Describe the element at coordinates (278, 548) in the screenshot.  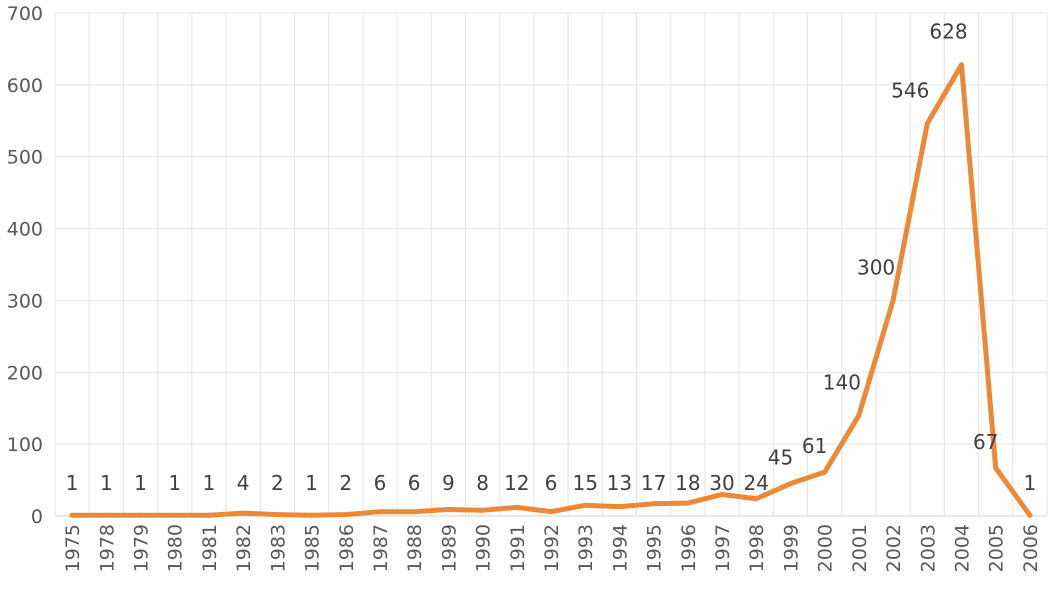
I see `x-tick-label: 1983` at that location.